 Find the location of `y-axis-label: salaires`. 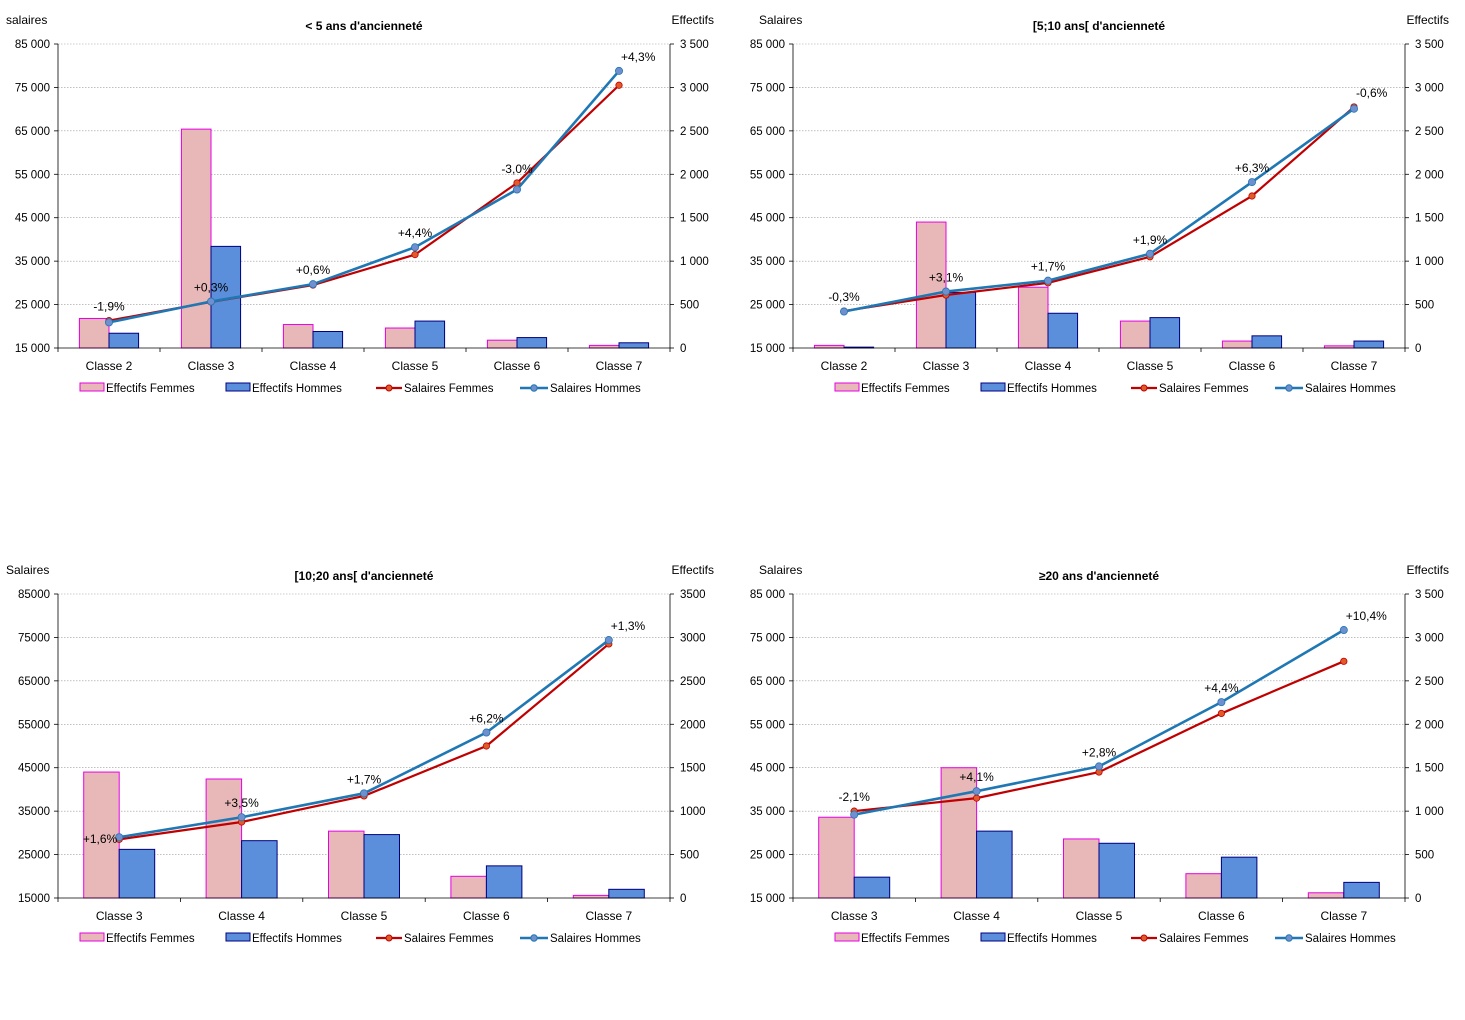

y-axis-label: salaires is located at coordinates (26, 20).